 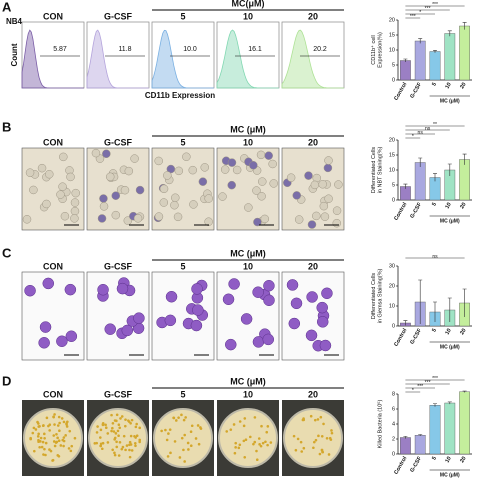 What do you see at coordinates (374, 170) in the screenshot?
I see `y-axis-label: Differentiated Cells` at bounding box center [374, 170].